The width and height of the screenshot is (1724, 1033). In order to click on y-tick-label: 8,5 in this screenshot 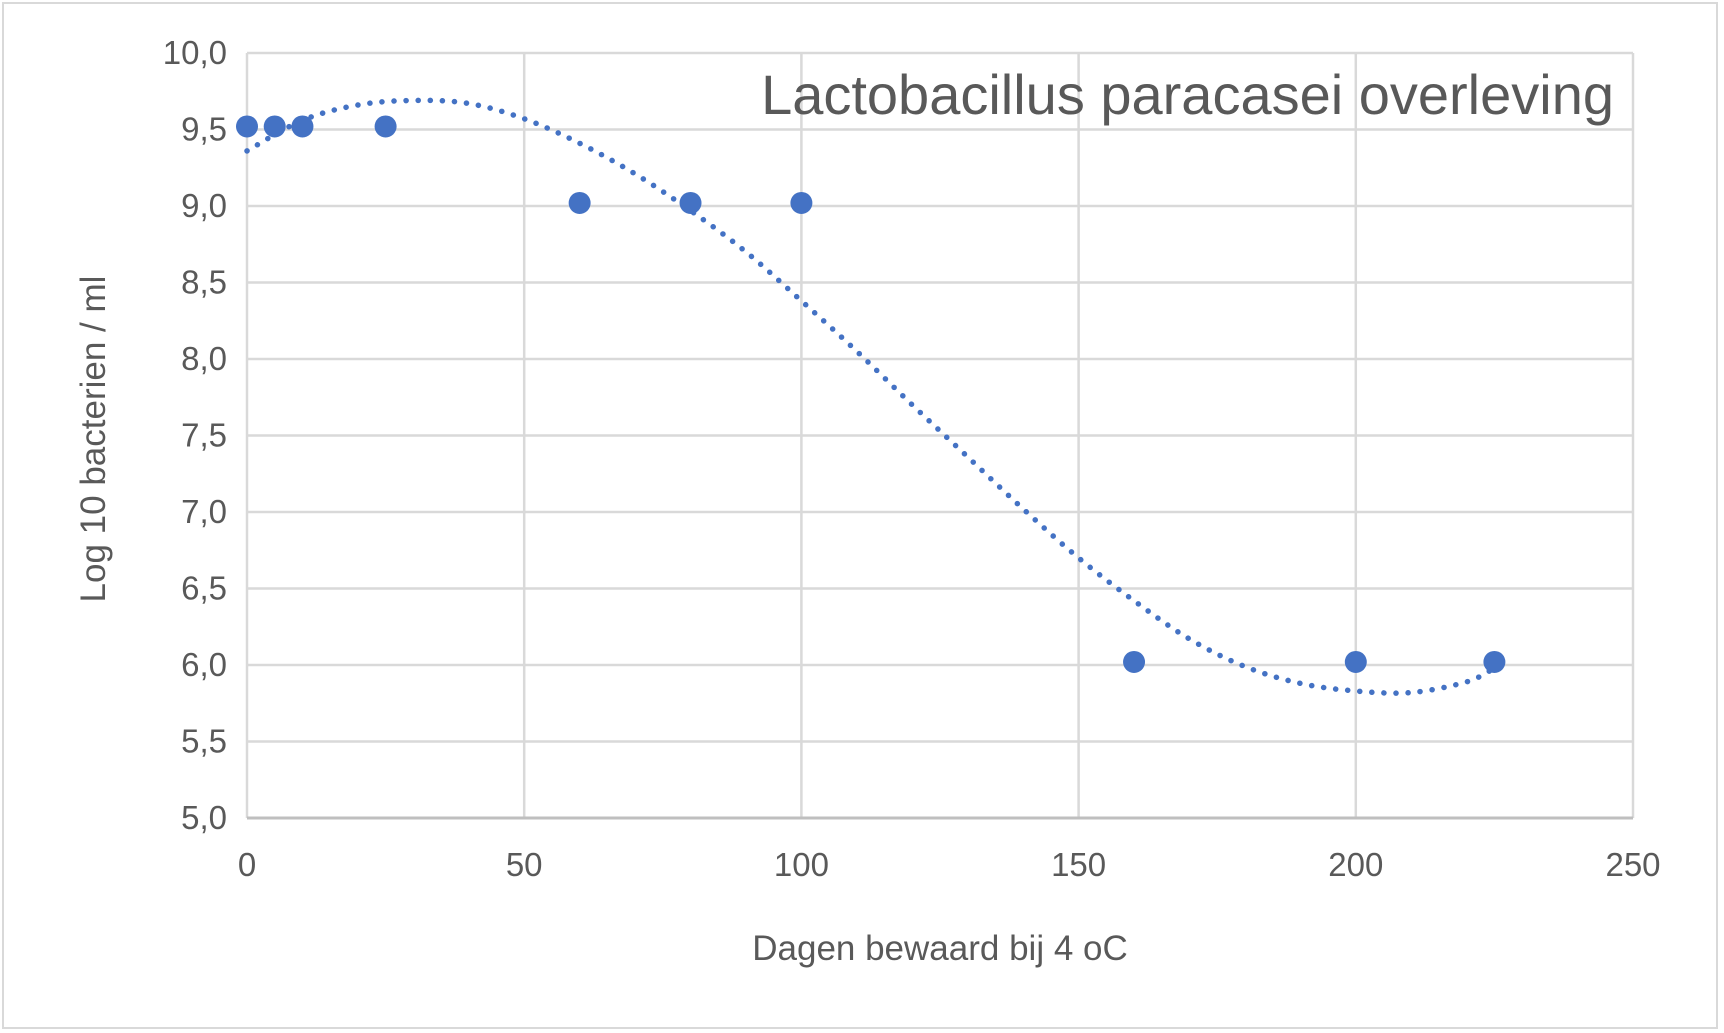, I will do `click(204, 282)`.